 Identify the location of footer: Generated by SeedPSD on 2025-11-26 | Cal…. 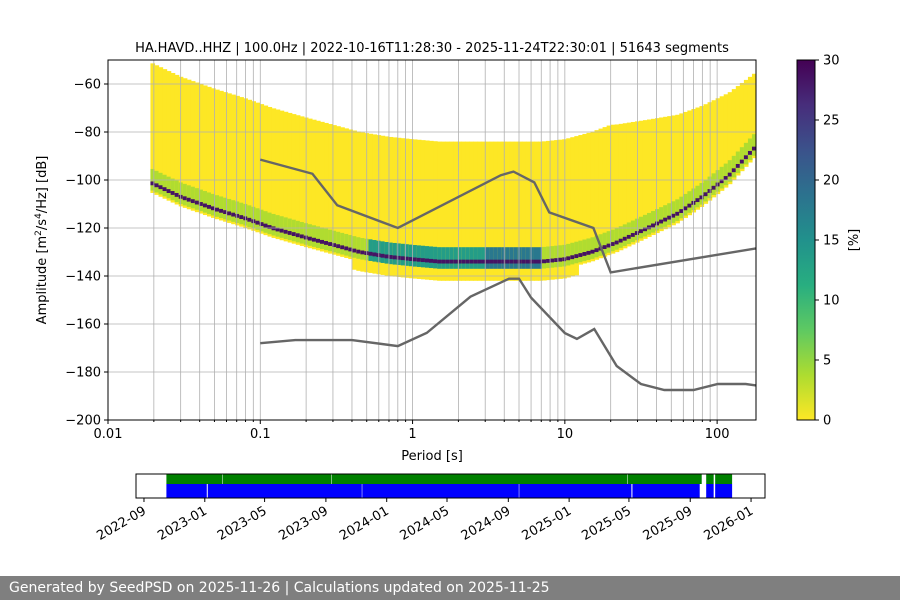
(450, 588).